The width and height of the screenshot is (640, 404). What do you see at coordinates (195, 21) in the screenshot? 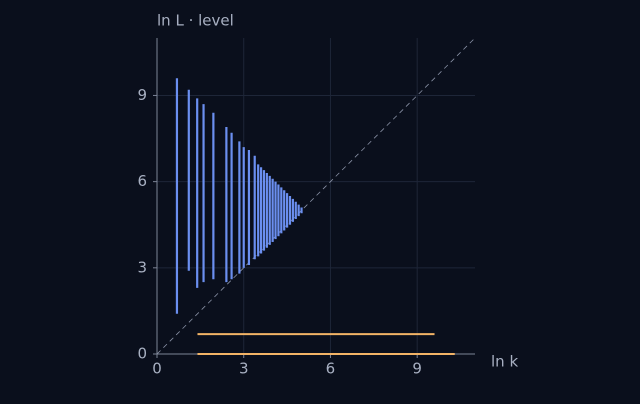
I see `y-axis-label: ln L · level` at bounding box center [195, 21].